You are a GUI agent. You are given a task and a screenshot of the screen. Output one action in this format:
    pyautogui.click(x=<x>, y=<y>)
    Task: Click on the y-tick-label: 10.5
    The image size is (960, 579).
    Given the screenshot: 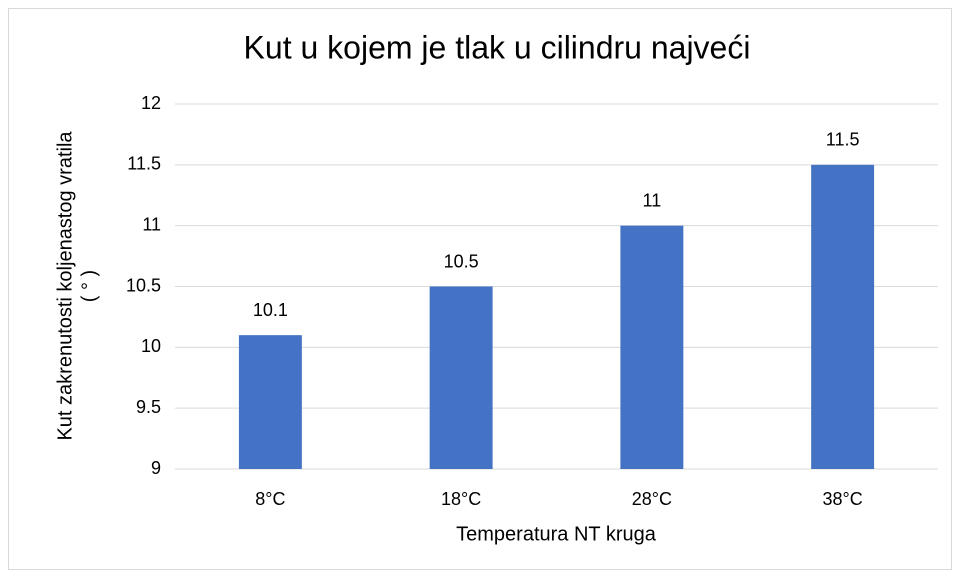 What is the action you would take?
    pyautogui.click(x=143, y=285)
    